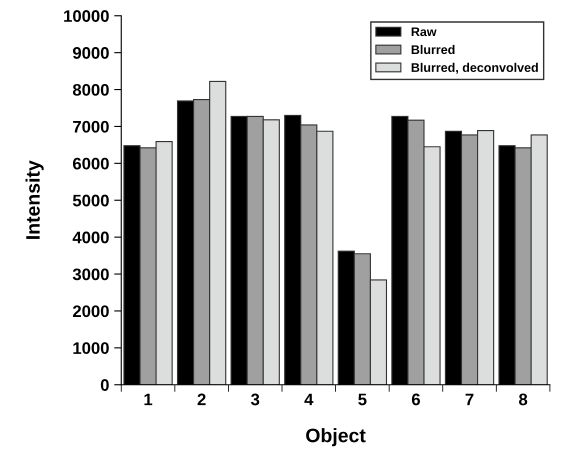 Image resolution: width=564 pixels, height=450 pixels. Describe the element at coordinates (86, 16) in the screenshot. I see `y-tick-label: 10000` at that location.